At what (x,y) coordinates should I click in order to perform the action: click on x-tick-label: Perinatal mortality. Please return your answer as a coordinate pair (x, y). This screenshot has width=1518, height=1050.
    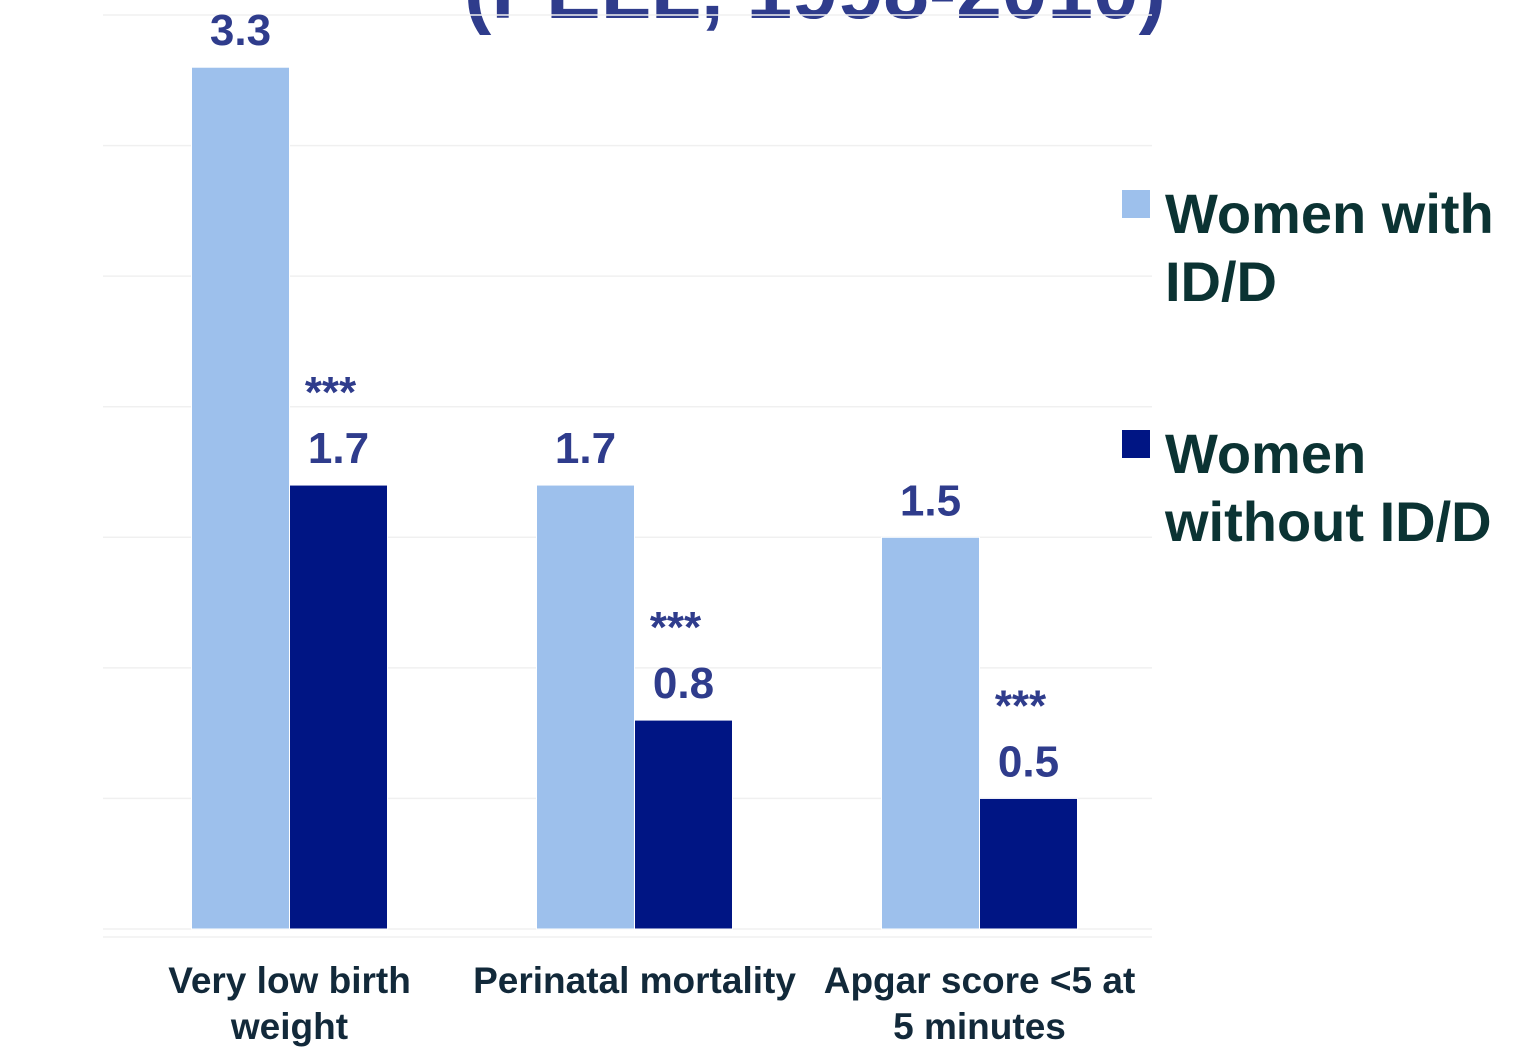
    Looking at the image, I should click on (634, 980).